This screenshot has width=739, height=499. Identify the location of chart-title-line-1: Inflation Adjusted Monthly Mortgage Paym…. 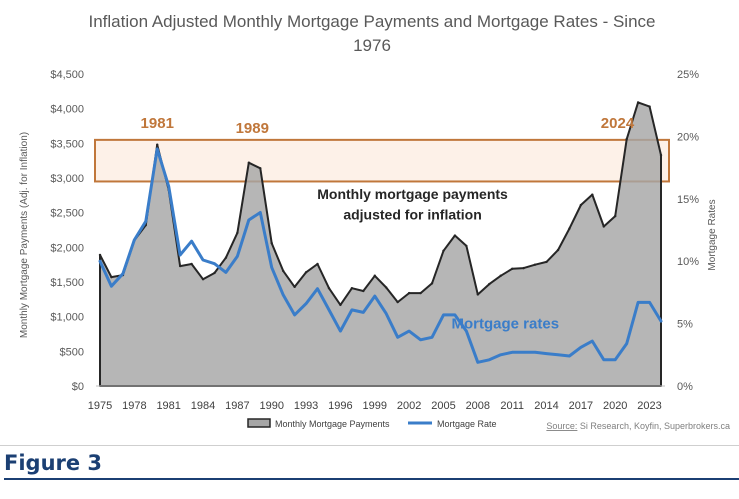
(372, 21).